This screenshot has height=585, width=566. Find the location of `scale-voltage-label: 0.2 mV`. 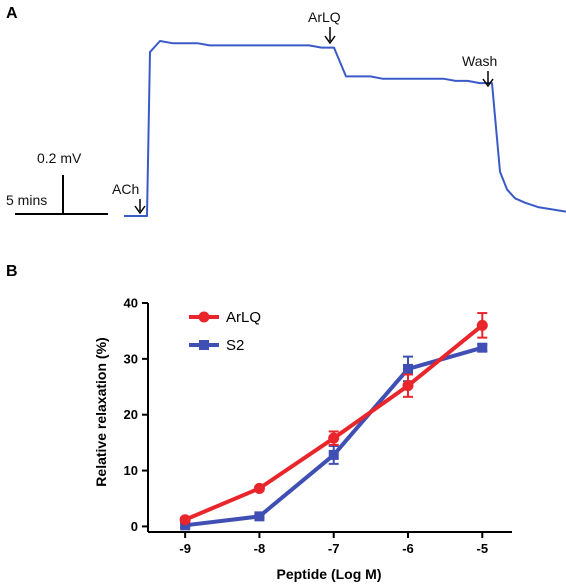

scale-voltage-label: 0.2 mV is located at coordinates (59, 158).